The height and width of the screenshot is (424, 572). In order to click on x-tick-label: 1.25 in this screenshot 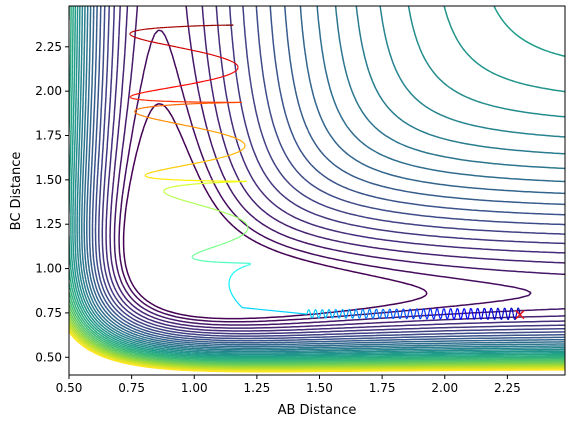, I will do `click(257, 388)`.